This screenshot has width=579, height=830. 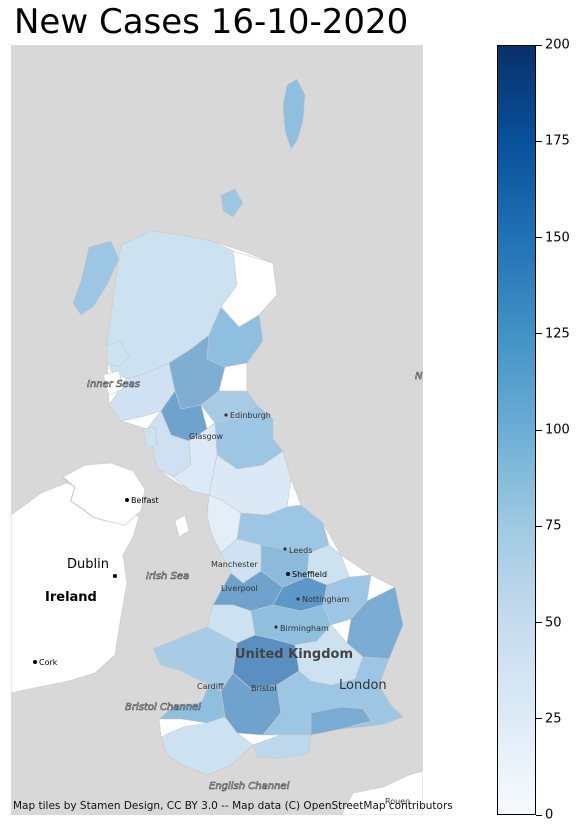 I want to click on label-inner-seas: Inner Seas, so click(x=113, y=384).